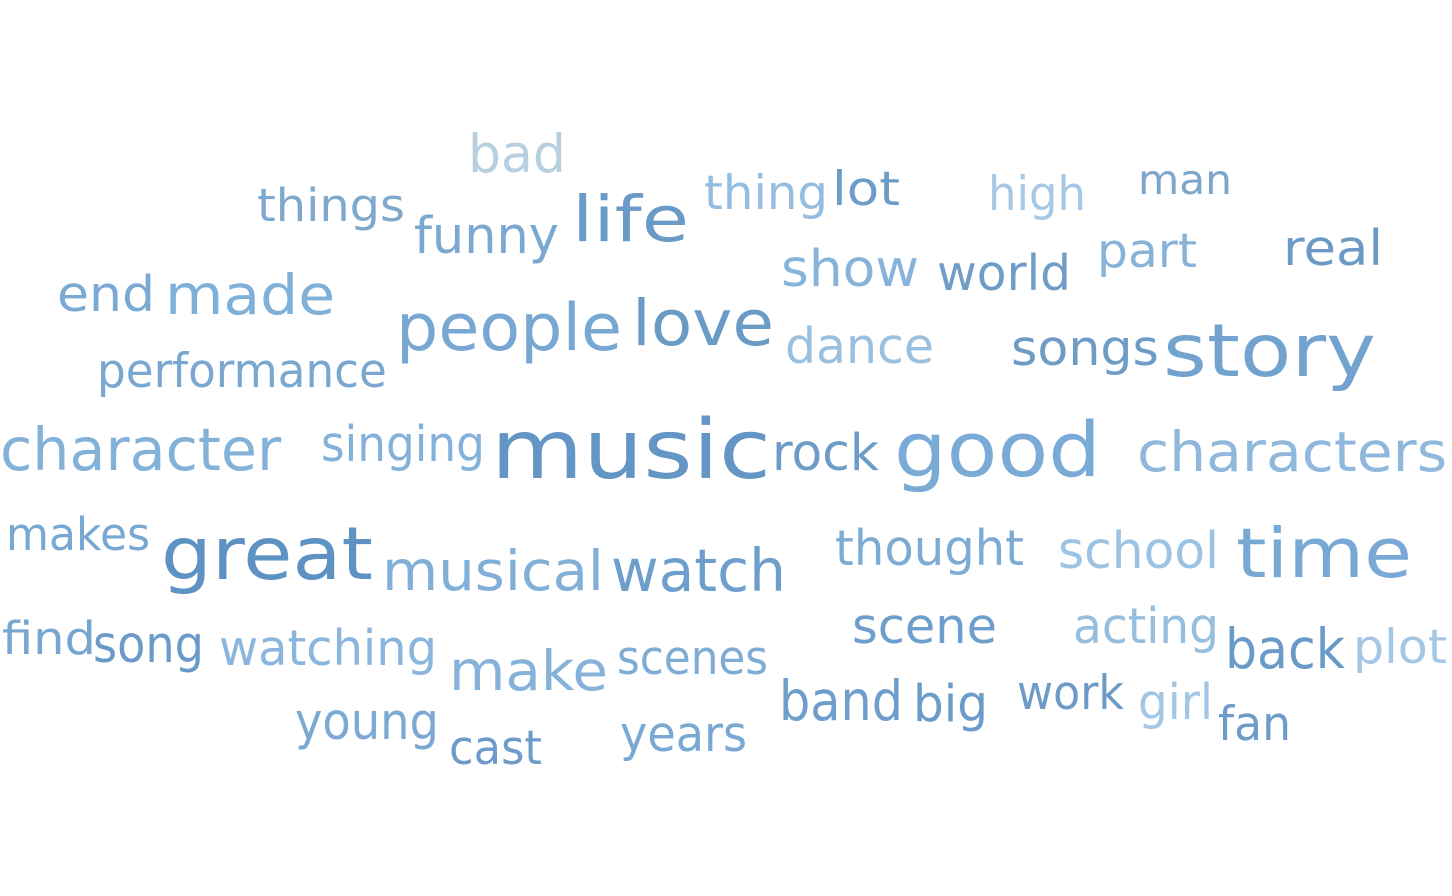  Describe the element at coordinates (693, 658) in the screenshot. I see `word-scenes: scenes` at that location.